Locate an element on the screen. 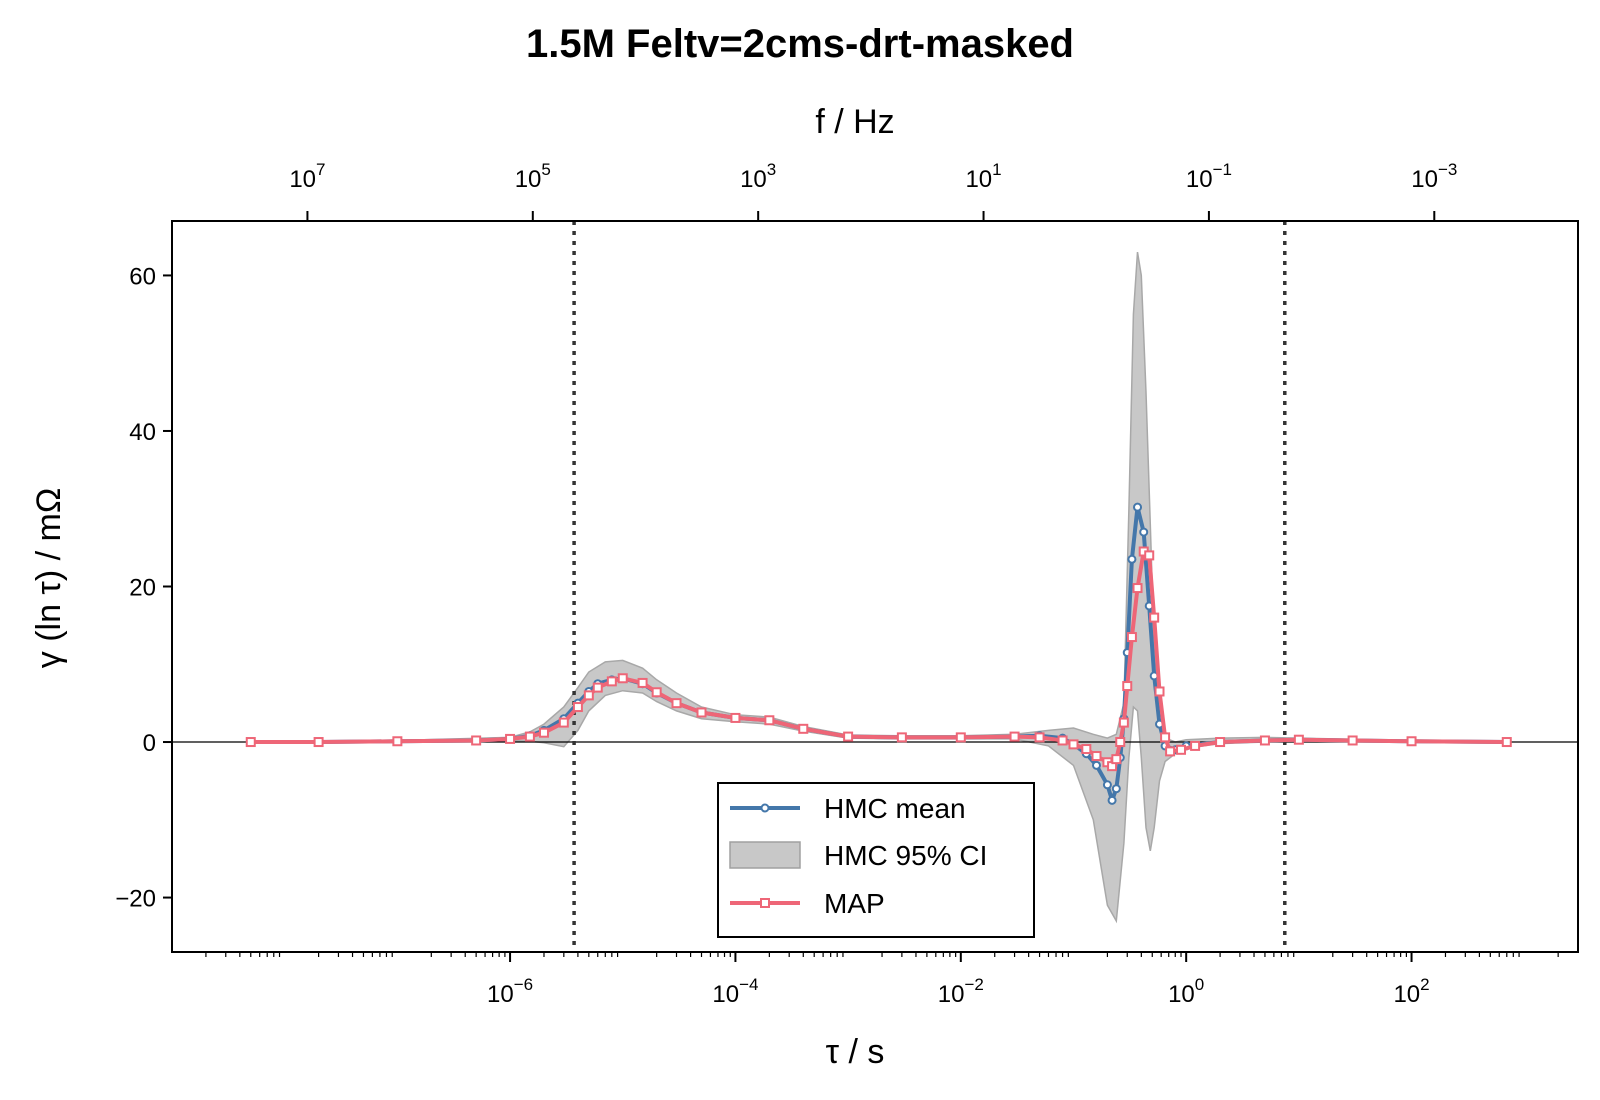  y-tick-label: 40 is located at coordinates (142, 432).